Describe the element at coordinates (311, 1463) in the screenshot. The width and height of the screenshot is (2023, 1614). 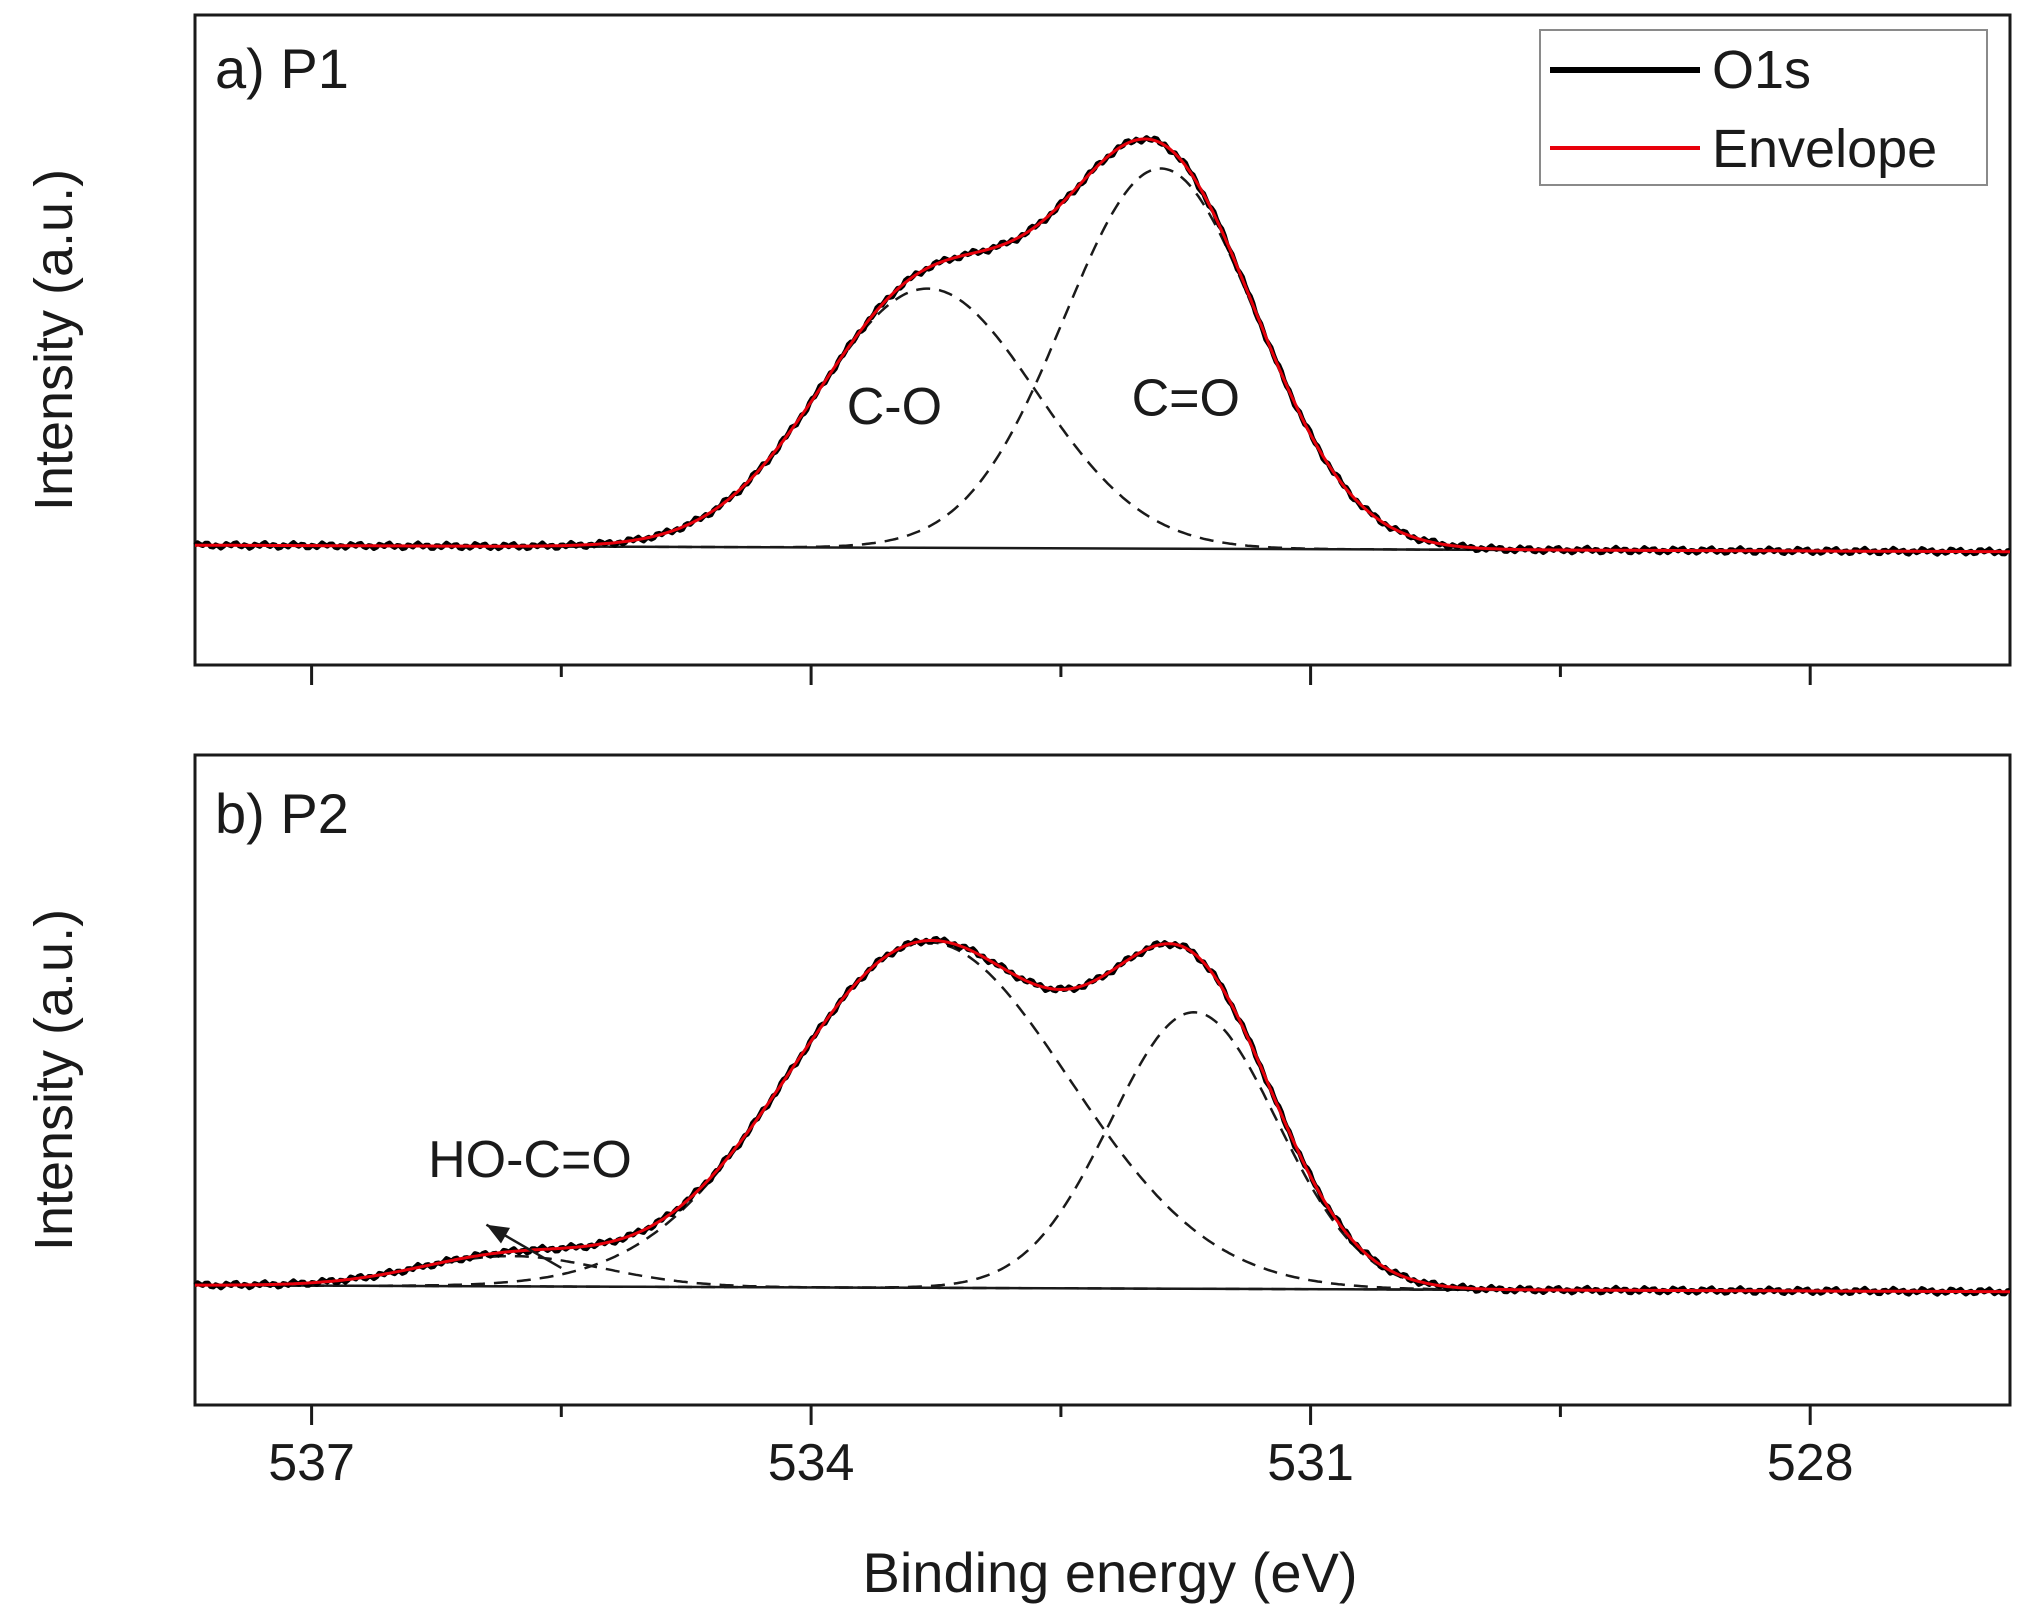
I see `panel-b-tick-label: 537` at that location.